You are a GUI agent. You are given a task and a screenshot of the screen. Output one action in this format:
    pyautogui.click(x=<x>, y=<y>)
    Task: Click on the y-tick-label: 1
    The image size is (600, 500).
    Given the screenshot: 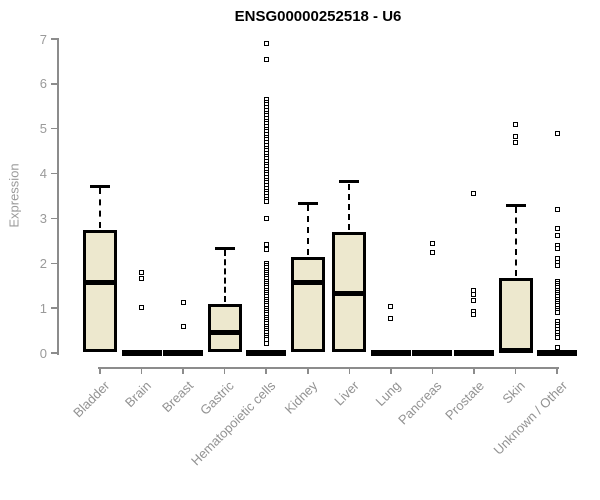 What is the action you would take?
    pyautogui.click(x=43, y=308)
    